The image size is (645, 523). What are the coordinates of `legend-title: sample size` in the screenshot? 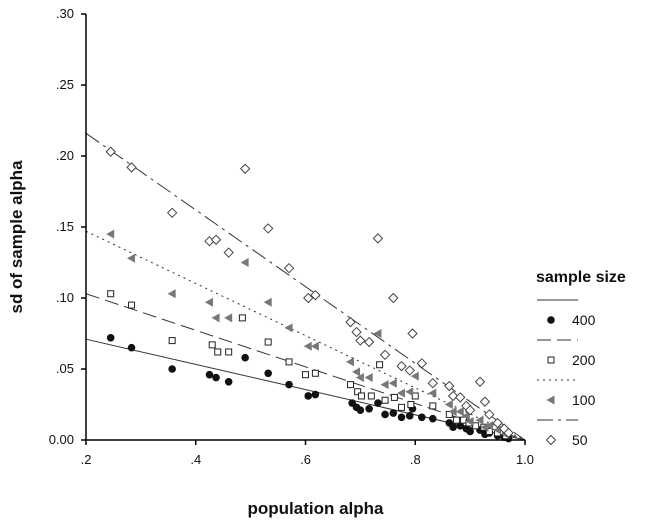 It's located at (581, 277).